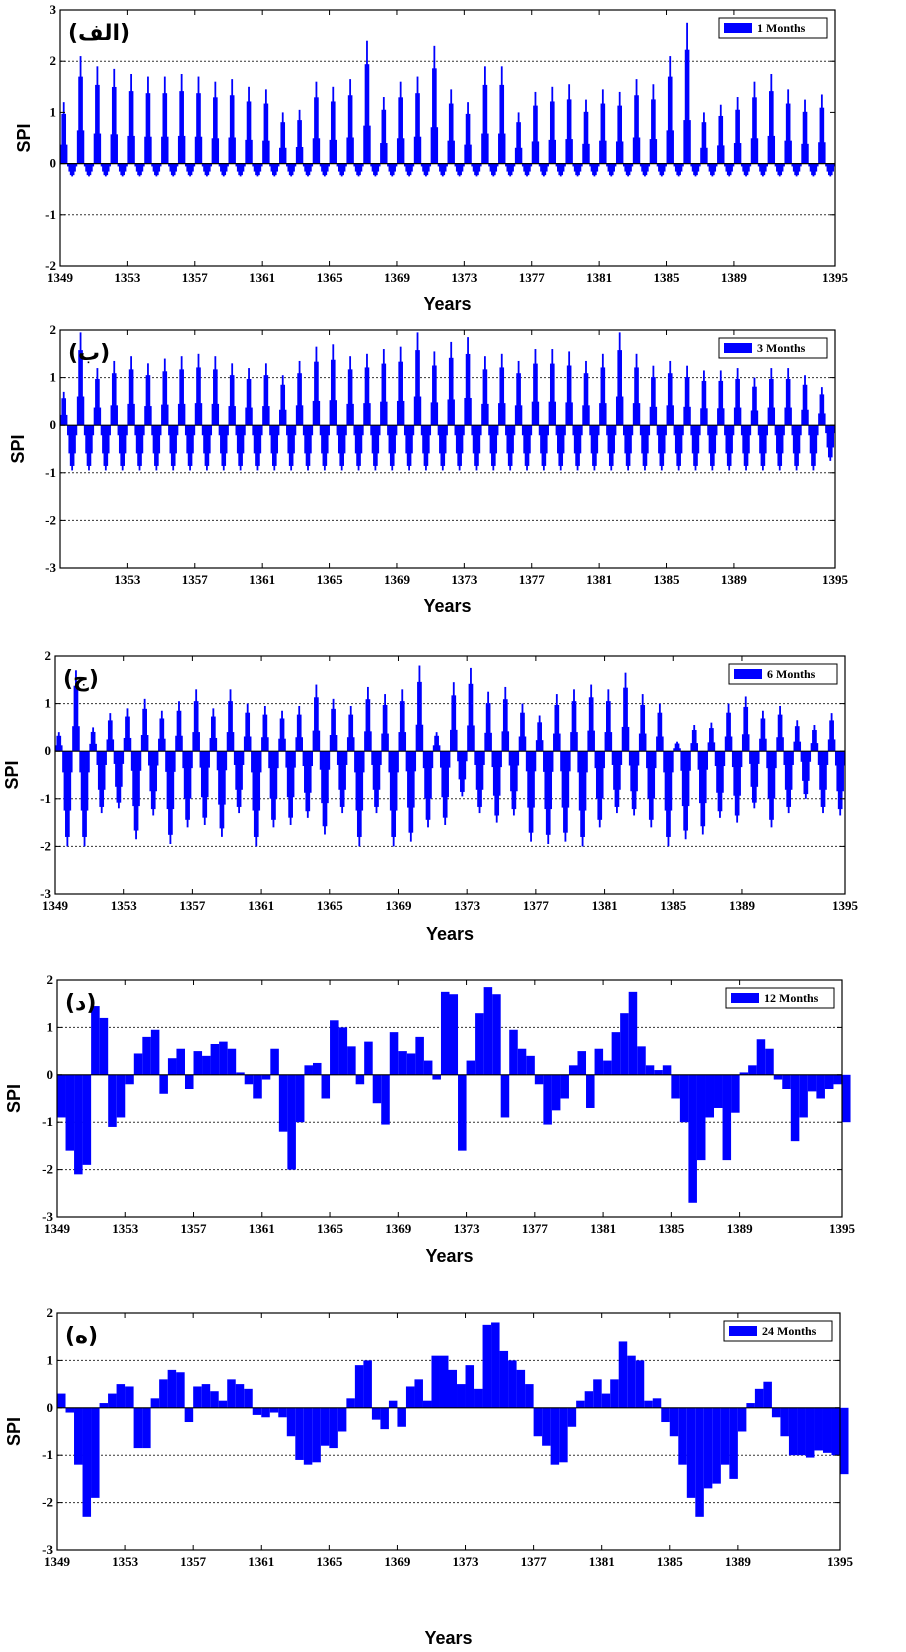  I want to click on x-tick-label: 1395, so click(835, 579).